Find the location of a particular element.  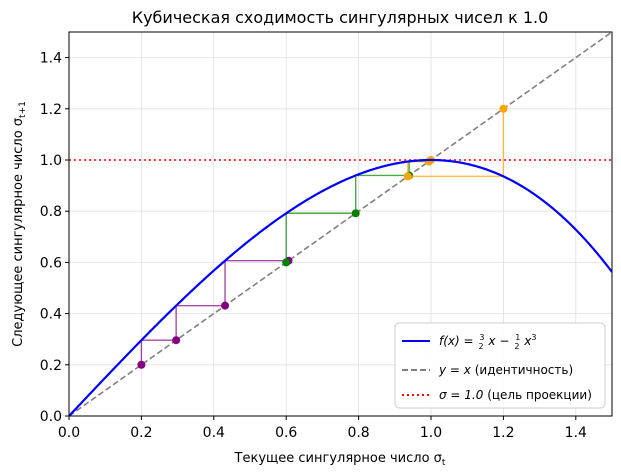

legend-fx-label: f(x) = is located at coordinates (456, 341).